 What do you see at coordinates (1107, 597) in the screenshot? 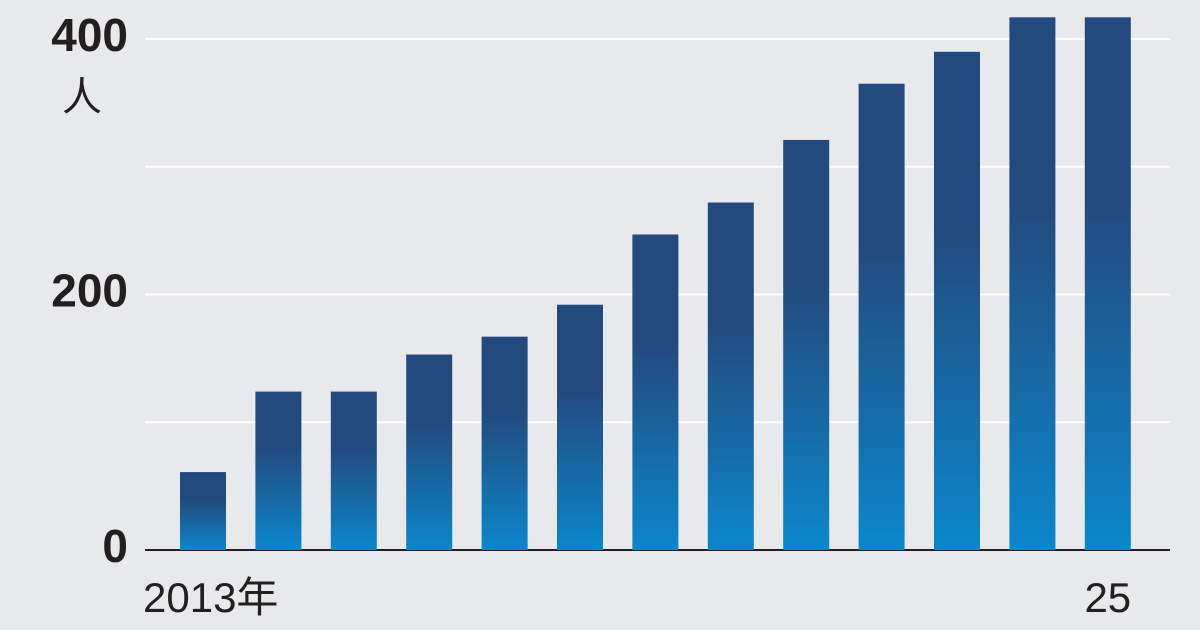
I see `x-tick-label: 25` at bounding box center [1107, 597].